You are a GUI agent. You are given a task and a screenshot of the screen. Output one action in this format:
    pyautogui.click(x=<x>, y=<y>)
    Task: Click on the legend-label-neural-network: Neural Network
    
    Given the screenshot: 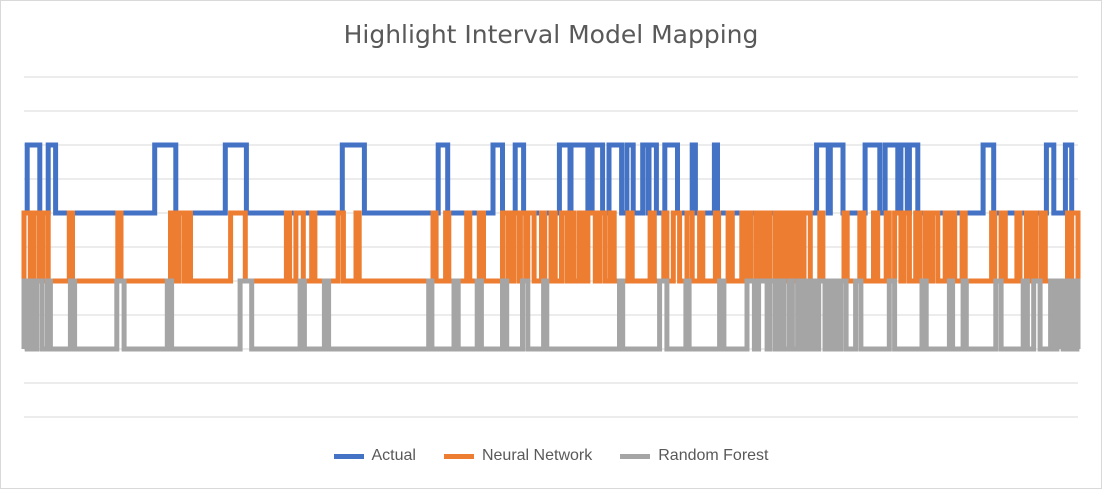 What is the action you would take?
    pyautogui.click(x=537, y=455)
    